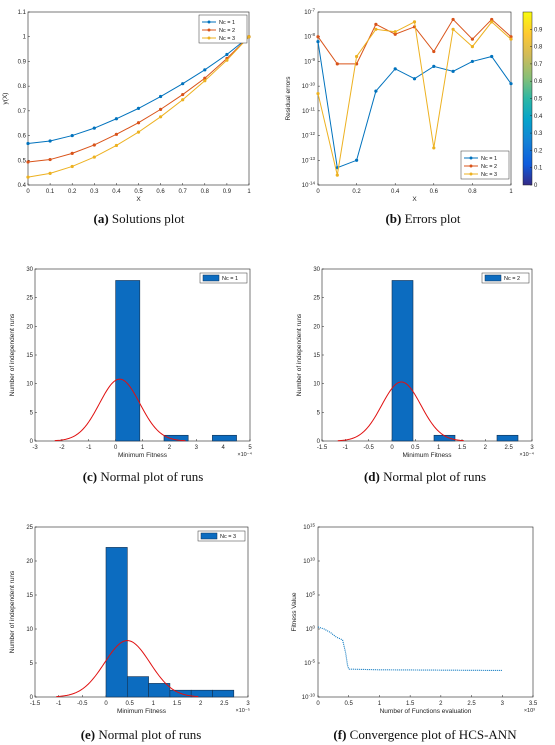 This screenshot has height=745, width=555. Describe the element at coordinates (138, 218) in the screenshot. I see `caption-a: (a) Solutions plot` at that location.